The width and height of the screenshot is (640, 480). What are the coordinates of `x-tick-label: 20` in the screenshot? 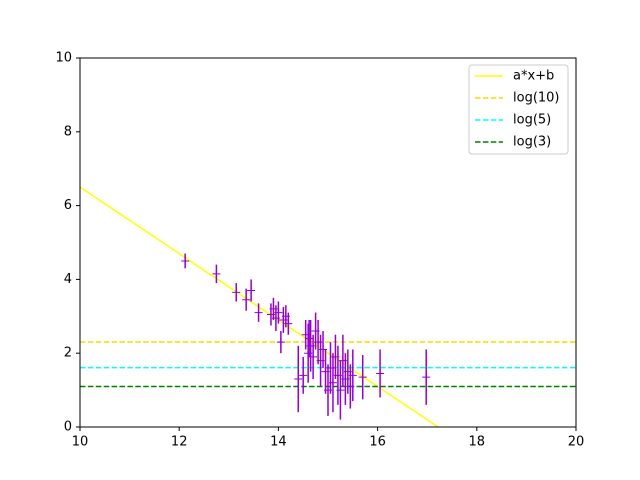 It's located at (576, 442).